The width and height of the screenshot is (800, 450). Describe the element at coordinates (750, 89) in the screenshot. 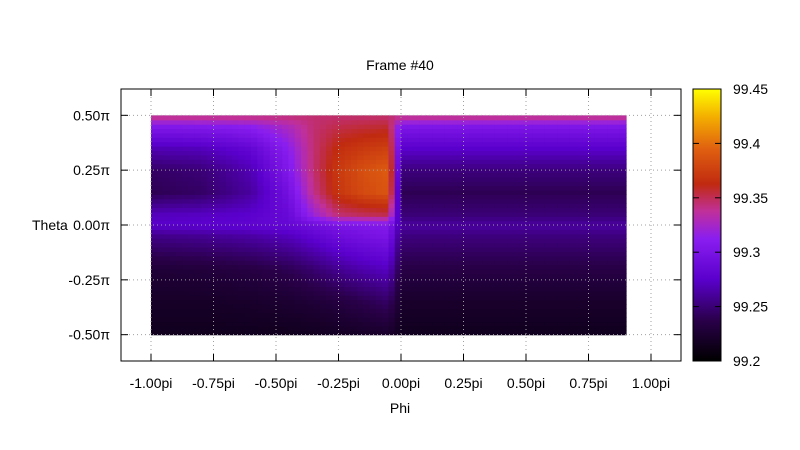

I see `colorbar-tick-label: 99.45` at that location.